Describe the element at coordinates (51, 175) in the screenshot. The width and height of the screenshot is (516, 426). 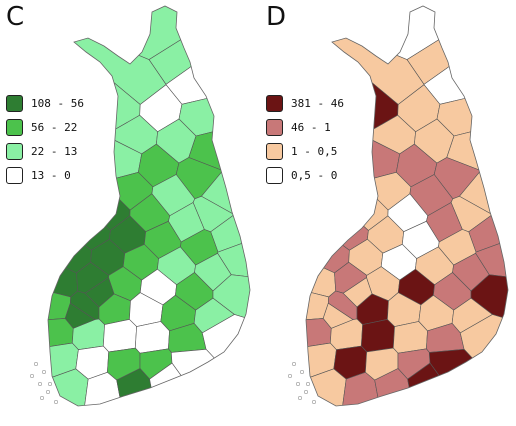
I see `legend-label: 13 - 0` at that location.